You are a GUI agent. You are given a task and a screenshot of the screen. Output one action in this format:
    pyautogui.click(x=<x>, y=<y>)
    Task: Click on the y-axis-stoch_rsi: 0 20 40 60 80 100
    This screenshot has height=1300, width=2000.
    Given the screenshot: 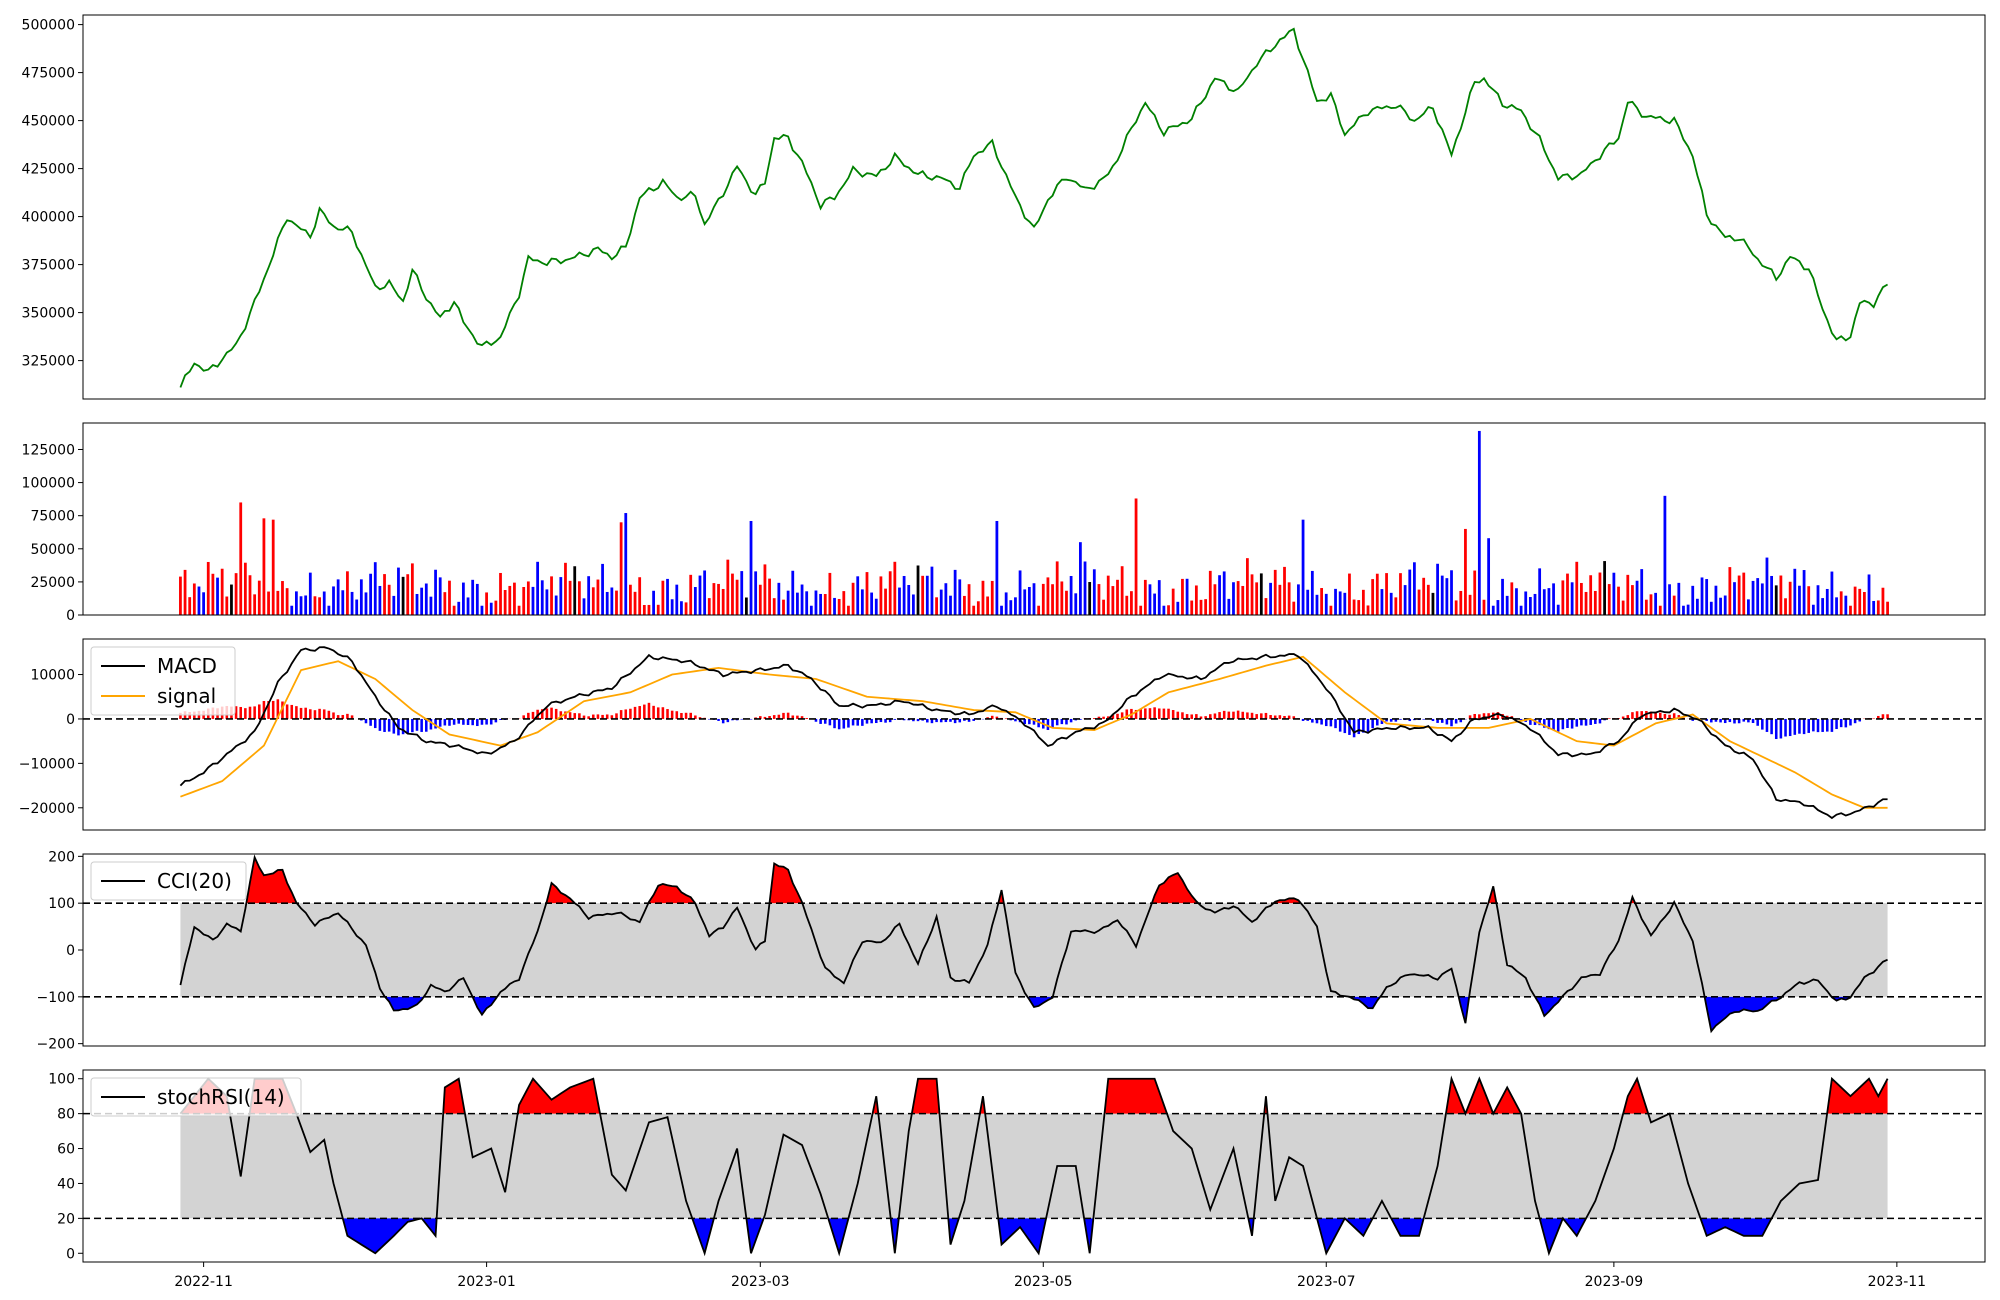 What is the action you would take?
    pyautogui.click(x=65, y=1167)
    